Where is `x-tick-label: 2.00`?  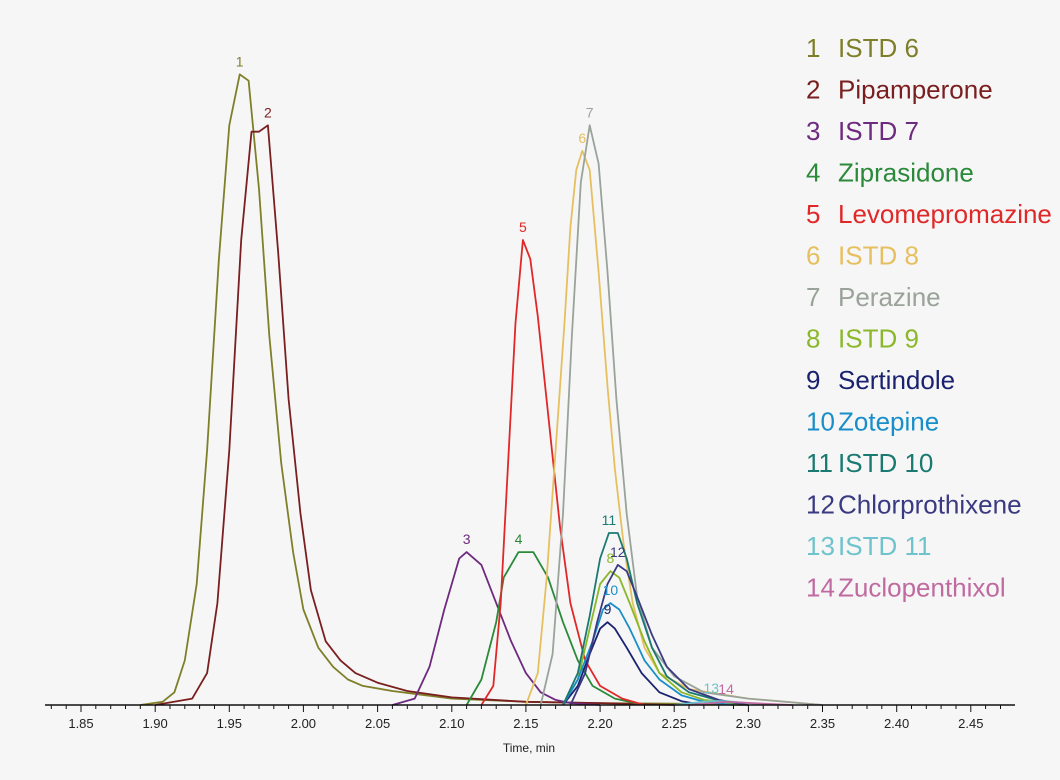 x-tick-label: 2.00 is located at coordinates (303, 723).